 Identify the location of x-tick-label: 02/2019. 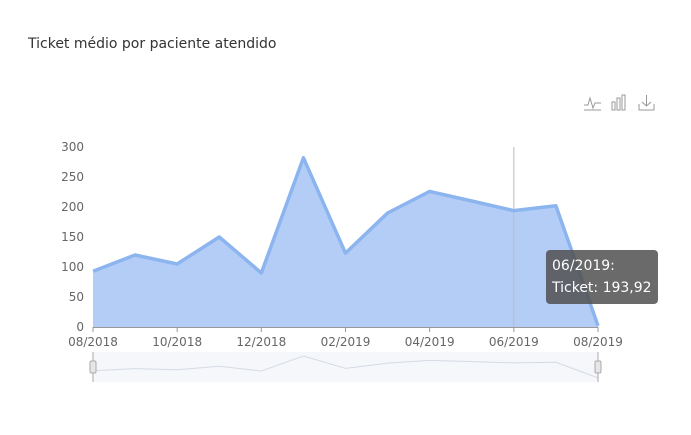
(346, 342).